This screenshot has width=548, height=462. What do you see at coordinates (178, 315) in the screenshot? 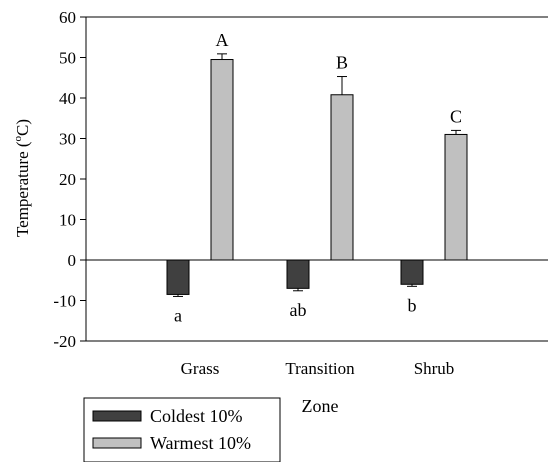
I see `significance-label: a` at bounding box center [178, 315].